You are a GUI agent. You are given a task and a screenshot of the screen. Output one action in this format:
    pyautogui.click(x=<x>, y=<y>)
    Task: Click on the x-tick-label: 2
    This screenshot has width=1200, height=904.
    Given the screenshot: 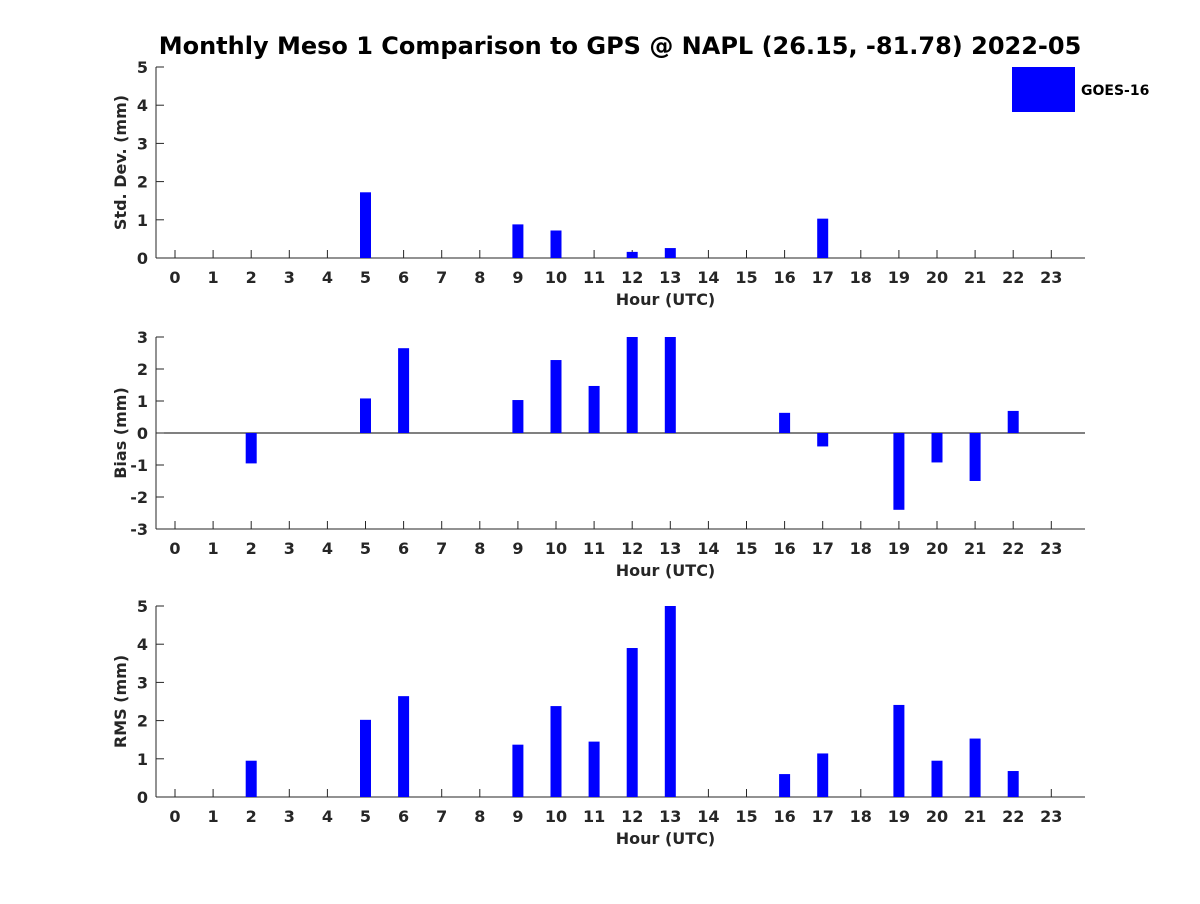 What is the action you would take?
    pyautogui.click(x=251, y=548)
    